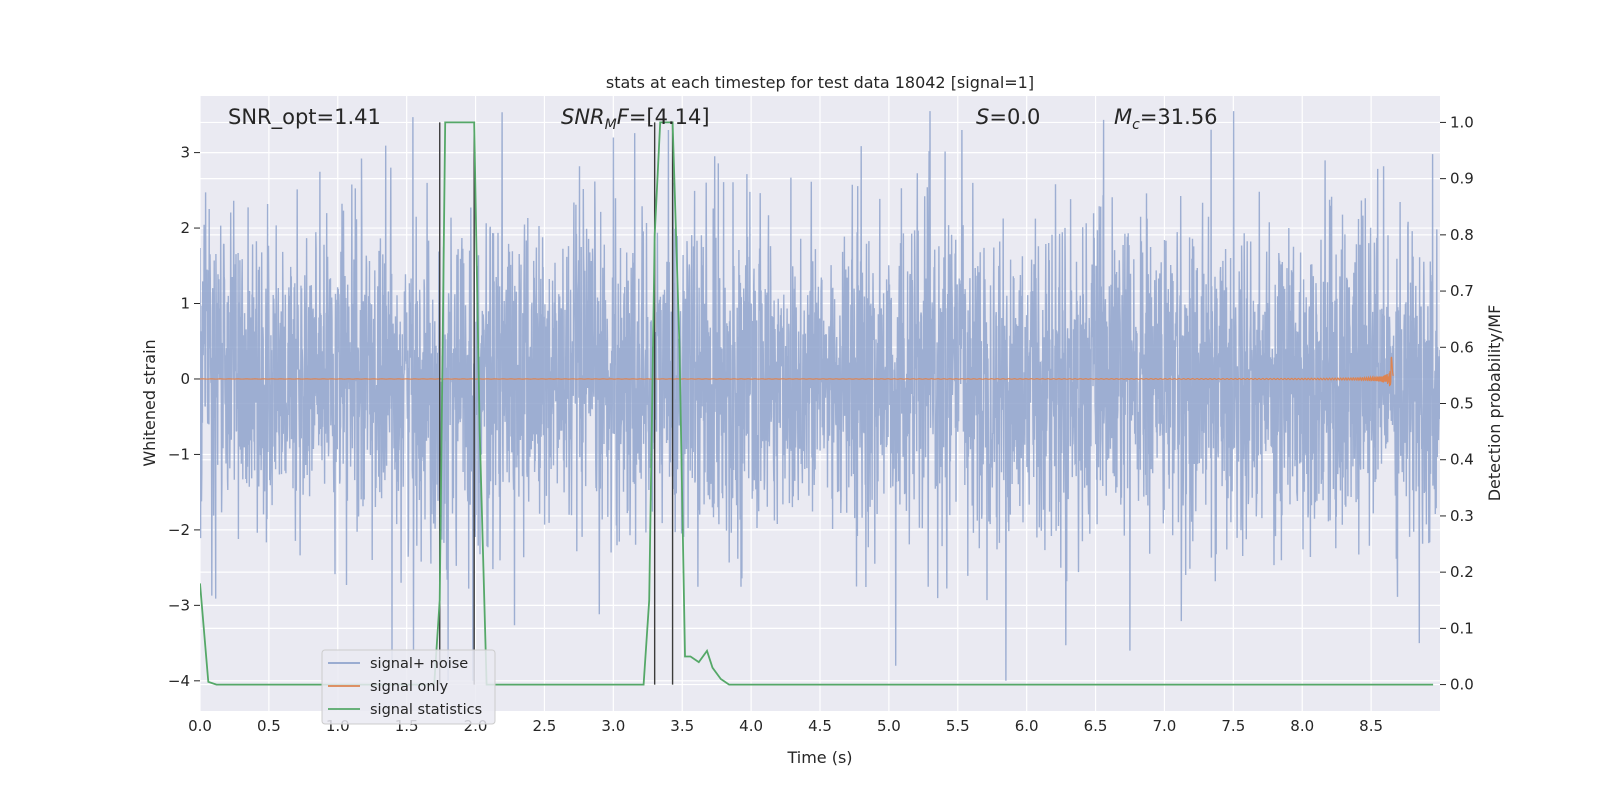 Image resolution: width=1600 pixels, height=804 pixels. I want to click on y2-axis-label: Detection probability/MF, so click(1494, 403).